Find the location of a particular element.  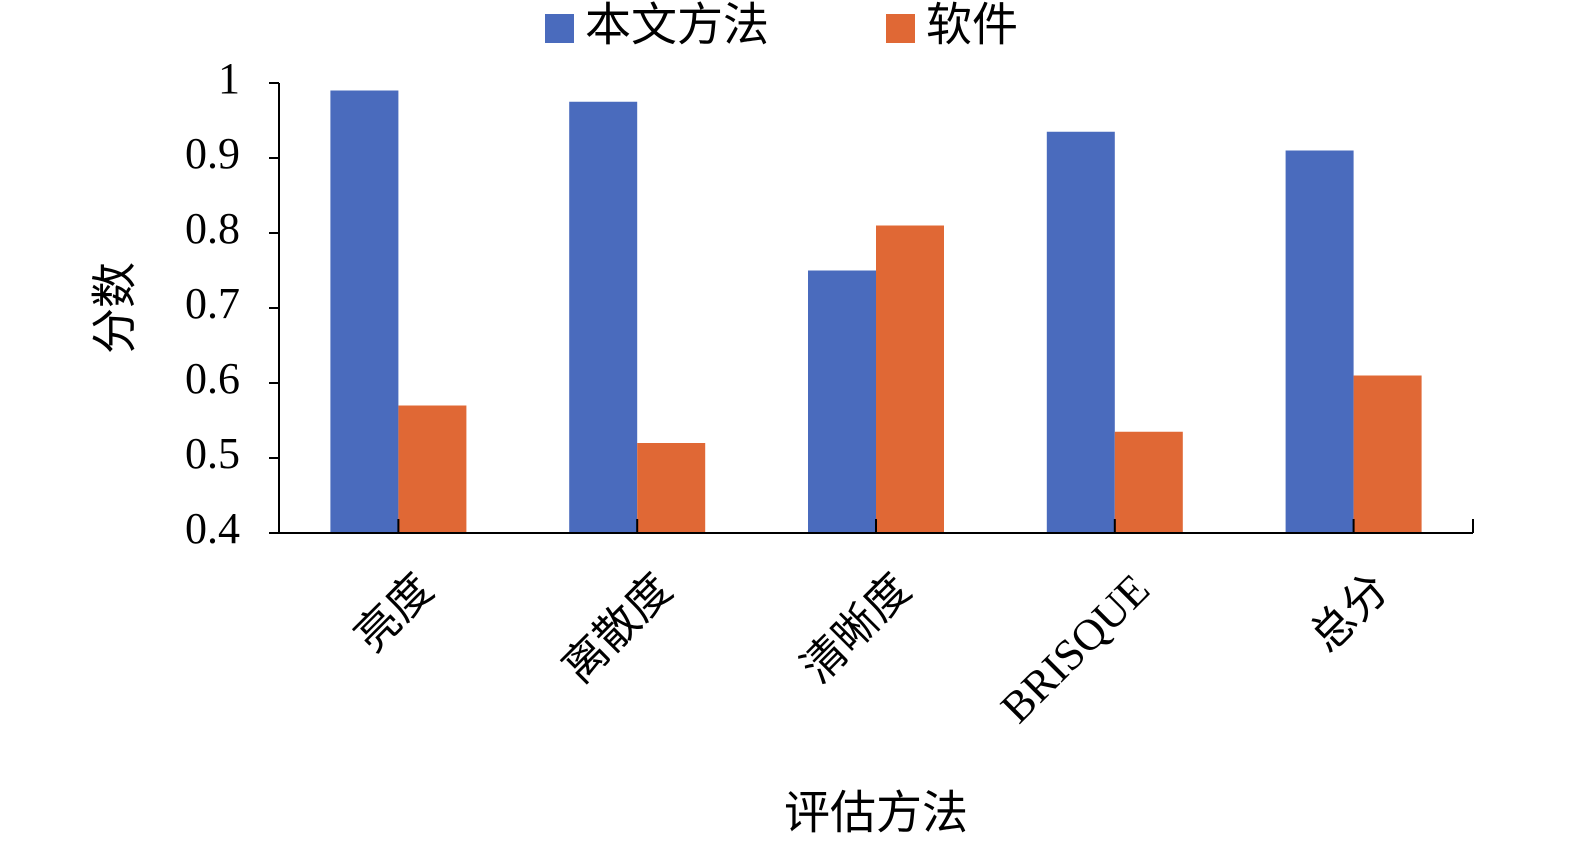

x-axis-title: 评估方法 is located at coordinates (876, 813).